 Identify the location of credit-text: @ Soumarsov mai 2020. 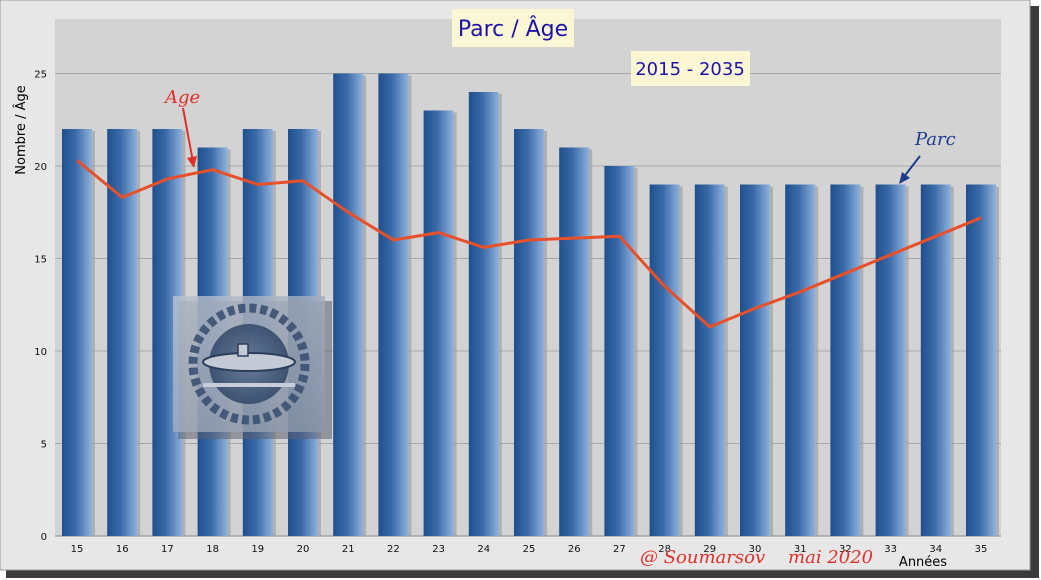
(756, 557).